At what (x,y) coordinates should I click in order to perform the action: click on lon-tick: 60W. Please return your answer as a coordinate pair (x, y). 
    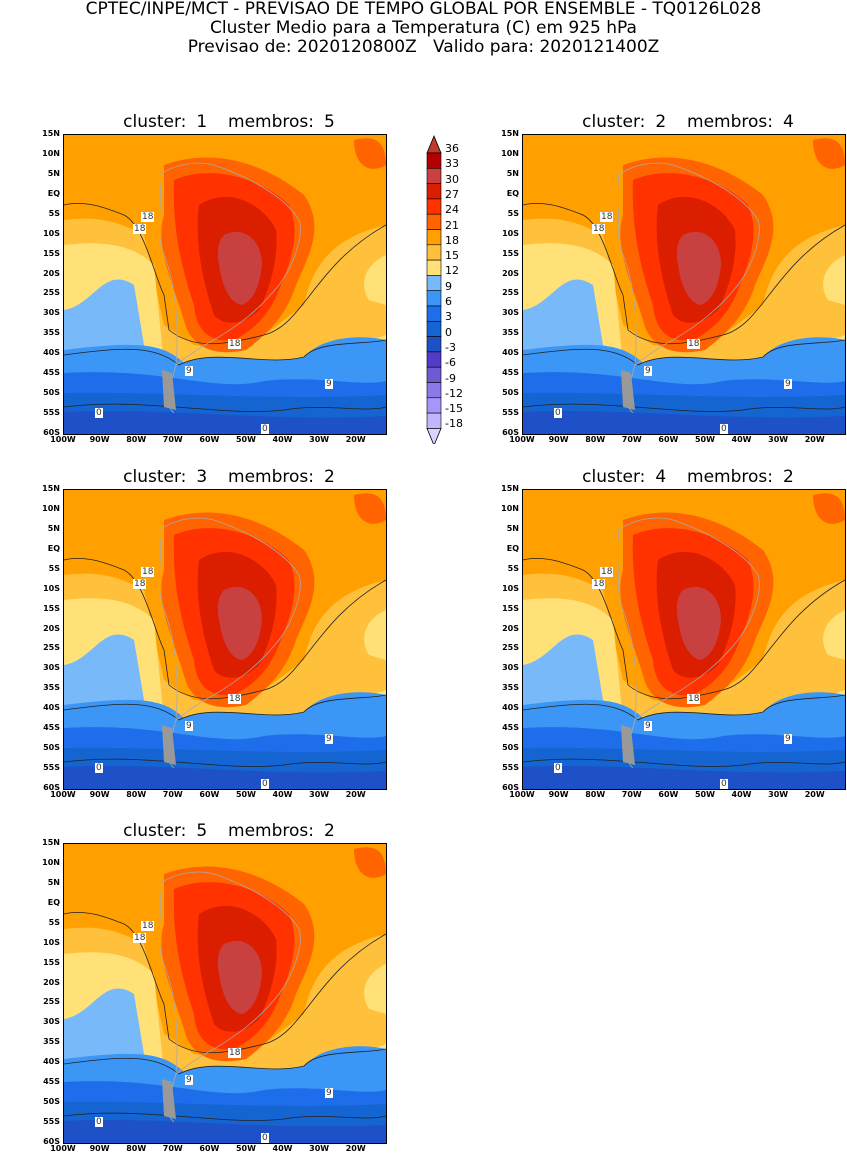
    Looking at the image, I should click on (209, 794).